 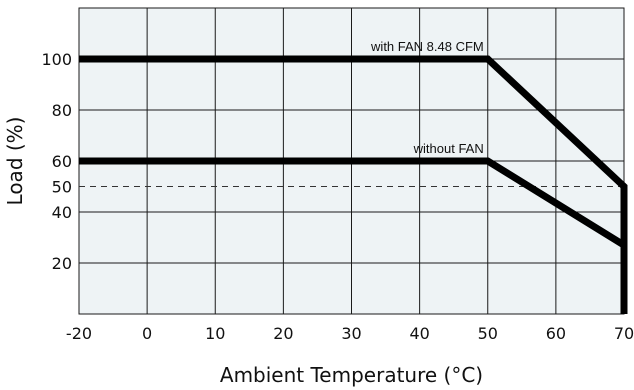 I want to click on y-tick-label: 20, so click(x=62, y=263).